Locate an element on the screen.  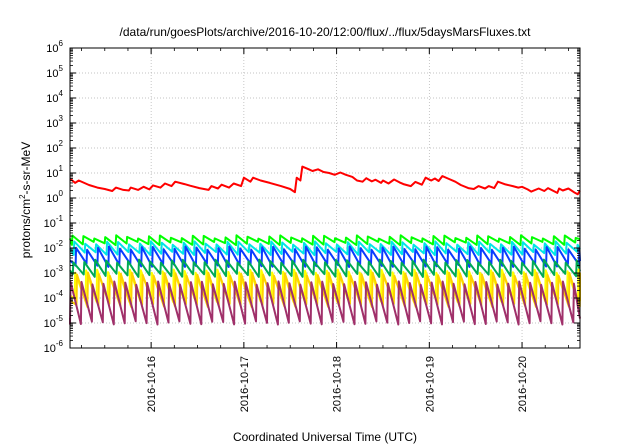
y-tick-label-exp: 1 is located at coordinates (61, 168).